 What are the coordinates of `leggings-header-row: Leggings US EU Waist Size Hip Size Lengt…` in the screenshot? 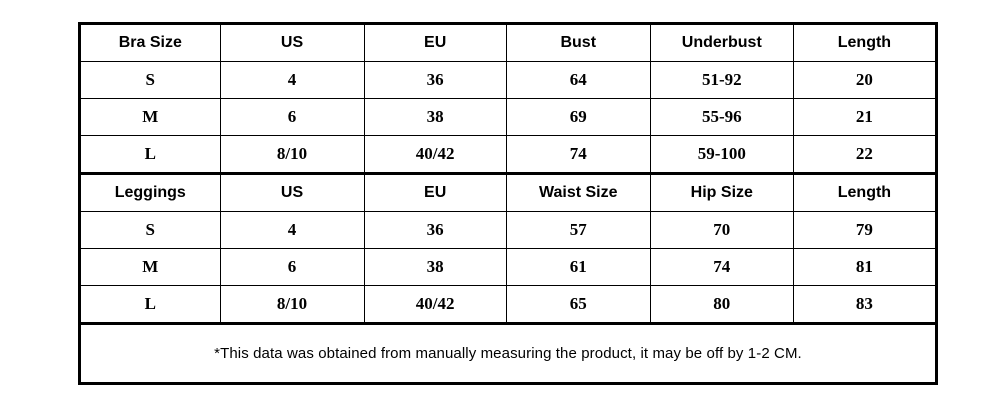 It's located at (508, 192).